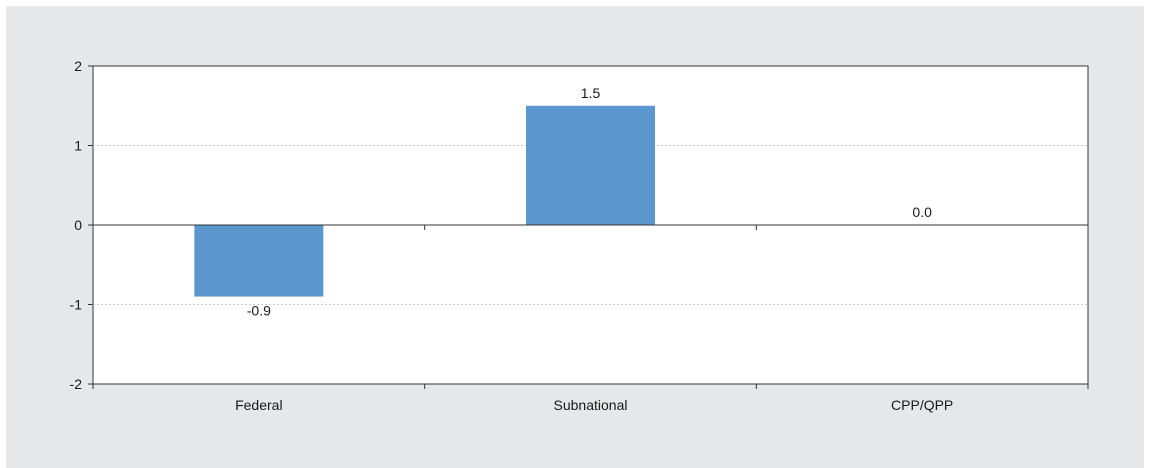  Describe the element at coordinates (76, 305) in the screenshot. I see `y-tick-label: -1` at that location.